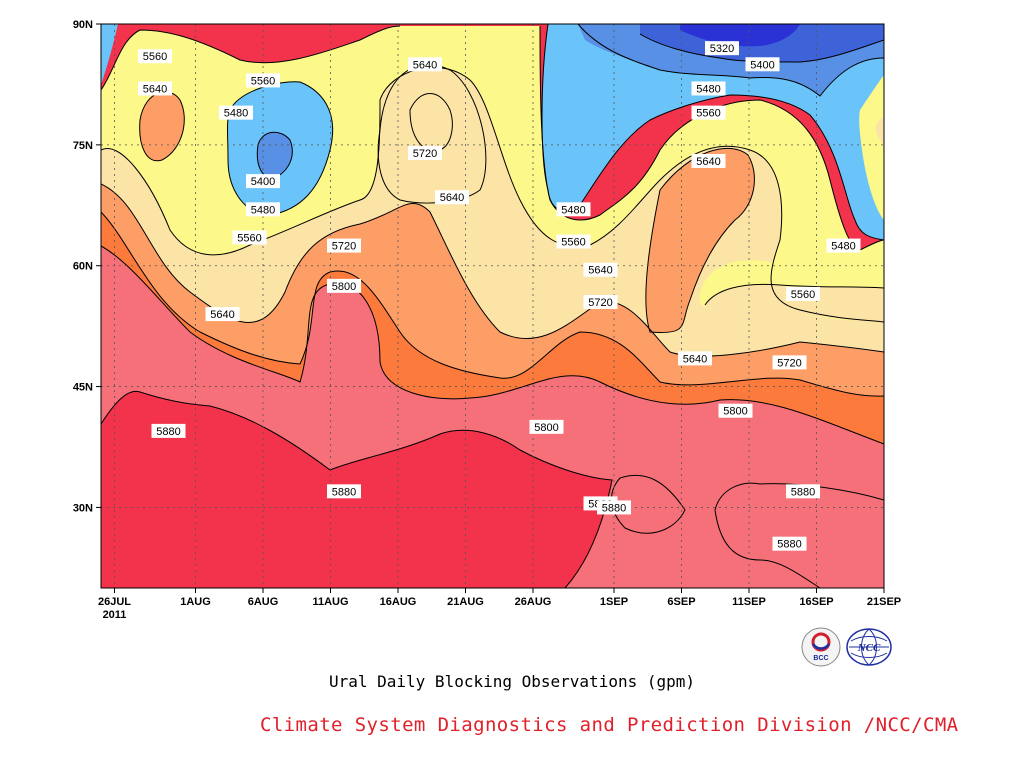 This screenshot has height=768, width=1024. I want to click on fill-5560-tongue-sep, so click(794, 303).